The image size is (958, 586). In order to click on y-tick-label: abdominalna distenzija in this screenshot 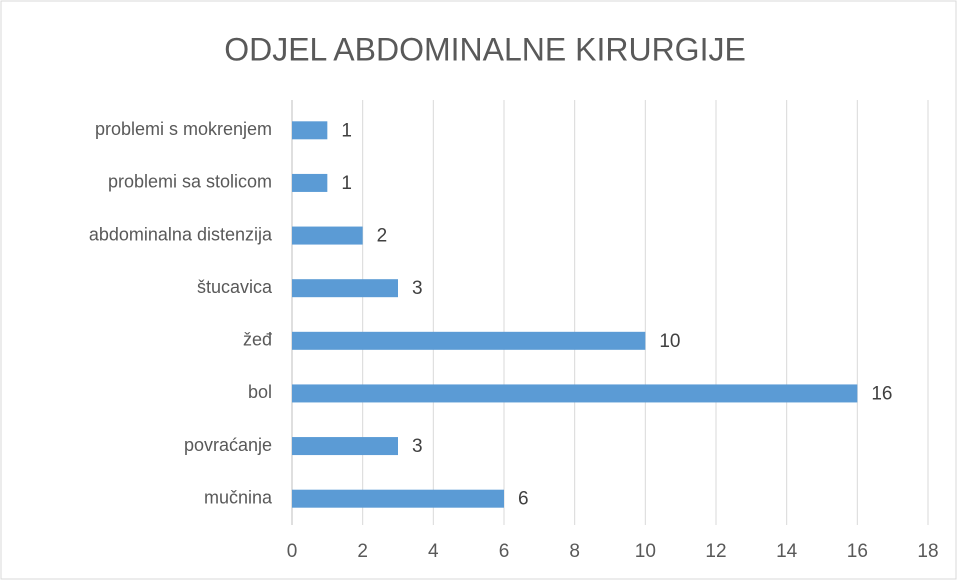, I will do `click(181, 234)`.